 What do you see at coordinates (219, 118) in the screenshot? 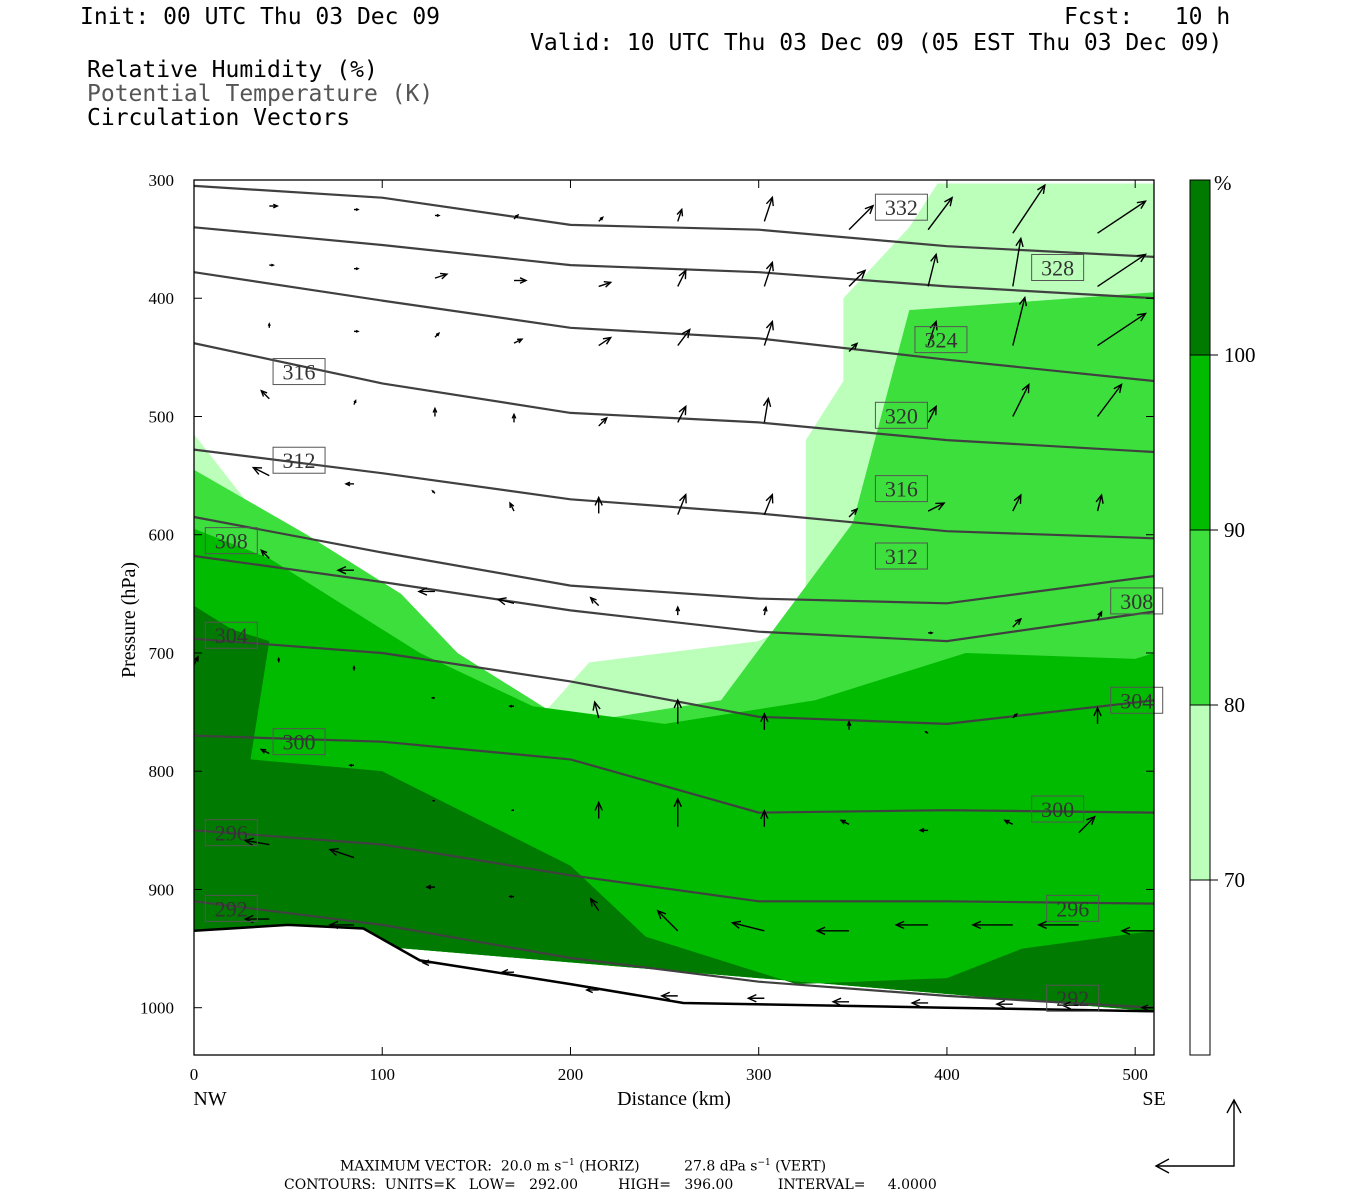
I see `legend-field-vectors: Circulation Vectors` at bounding box center [219, 118].